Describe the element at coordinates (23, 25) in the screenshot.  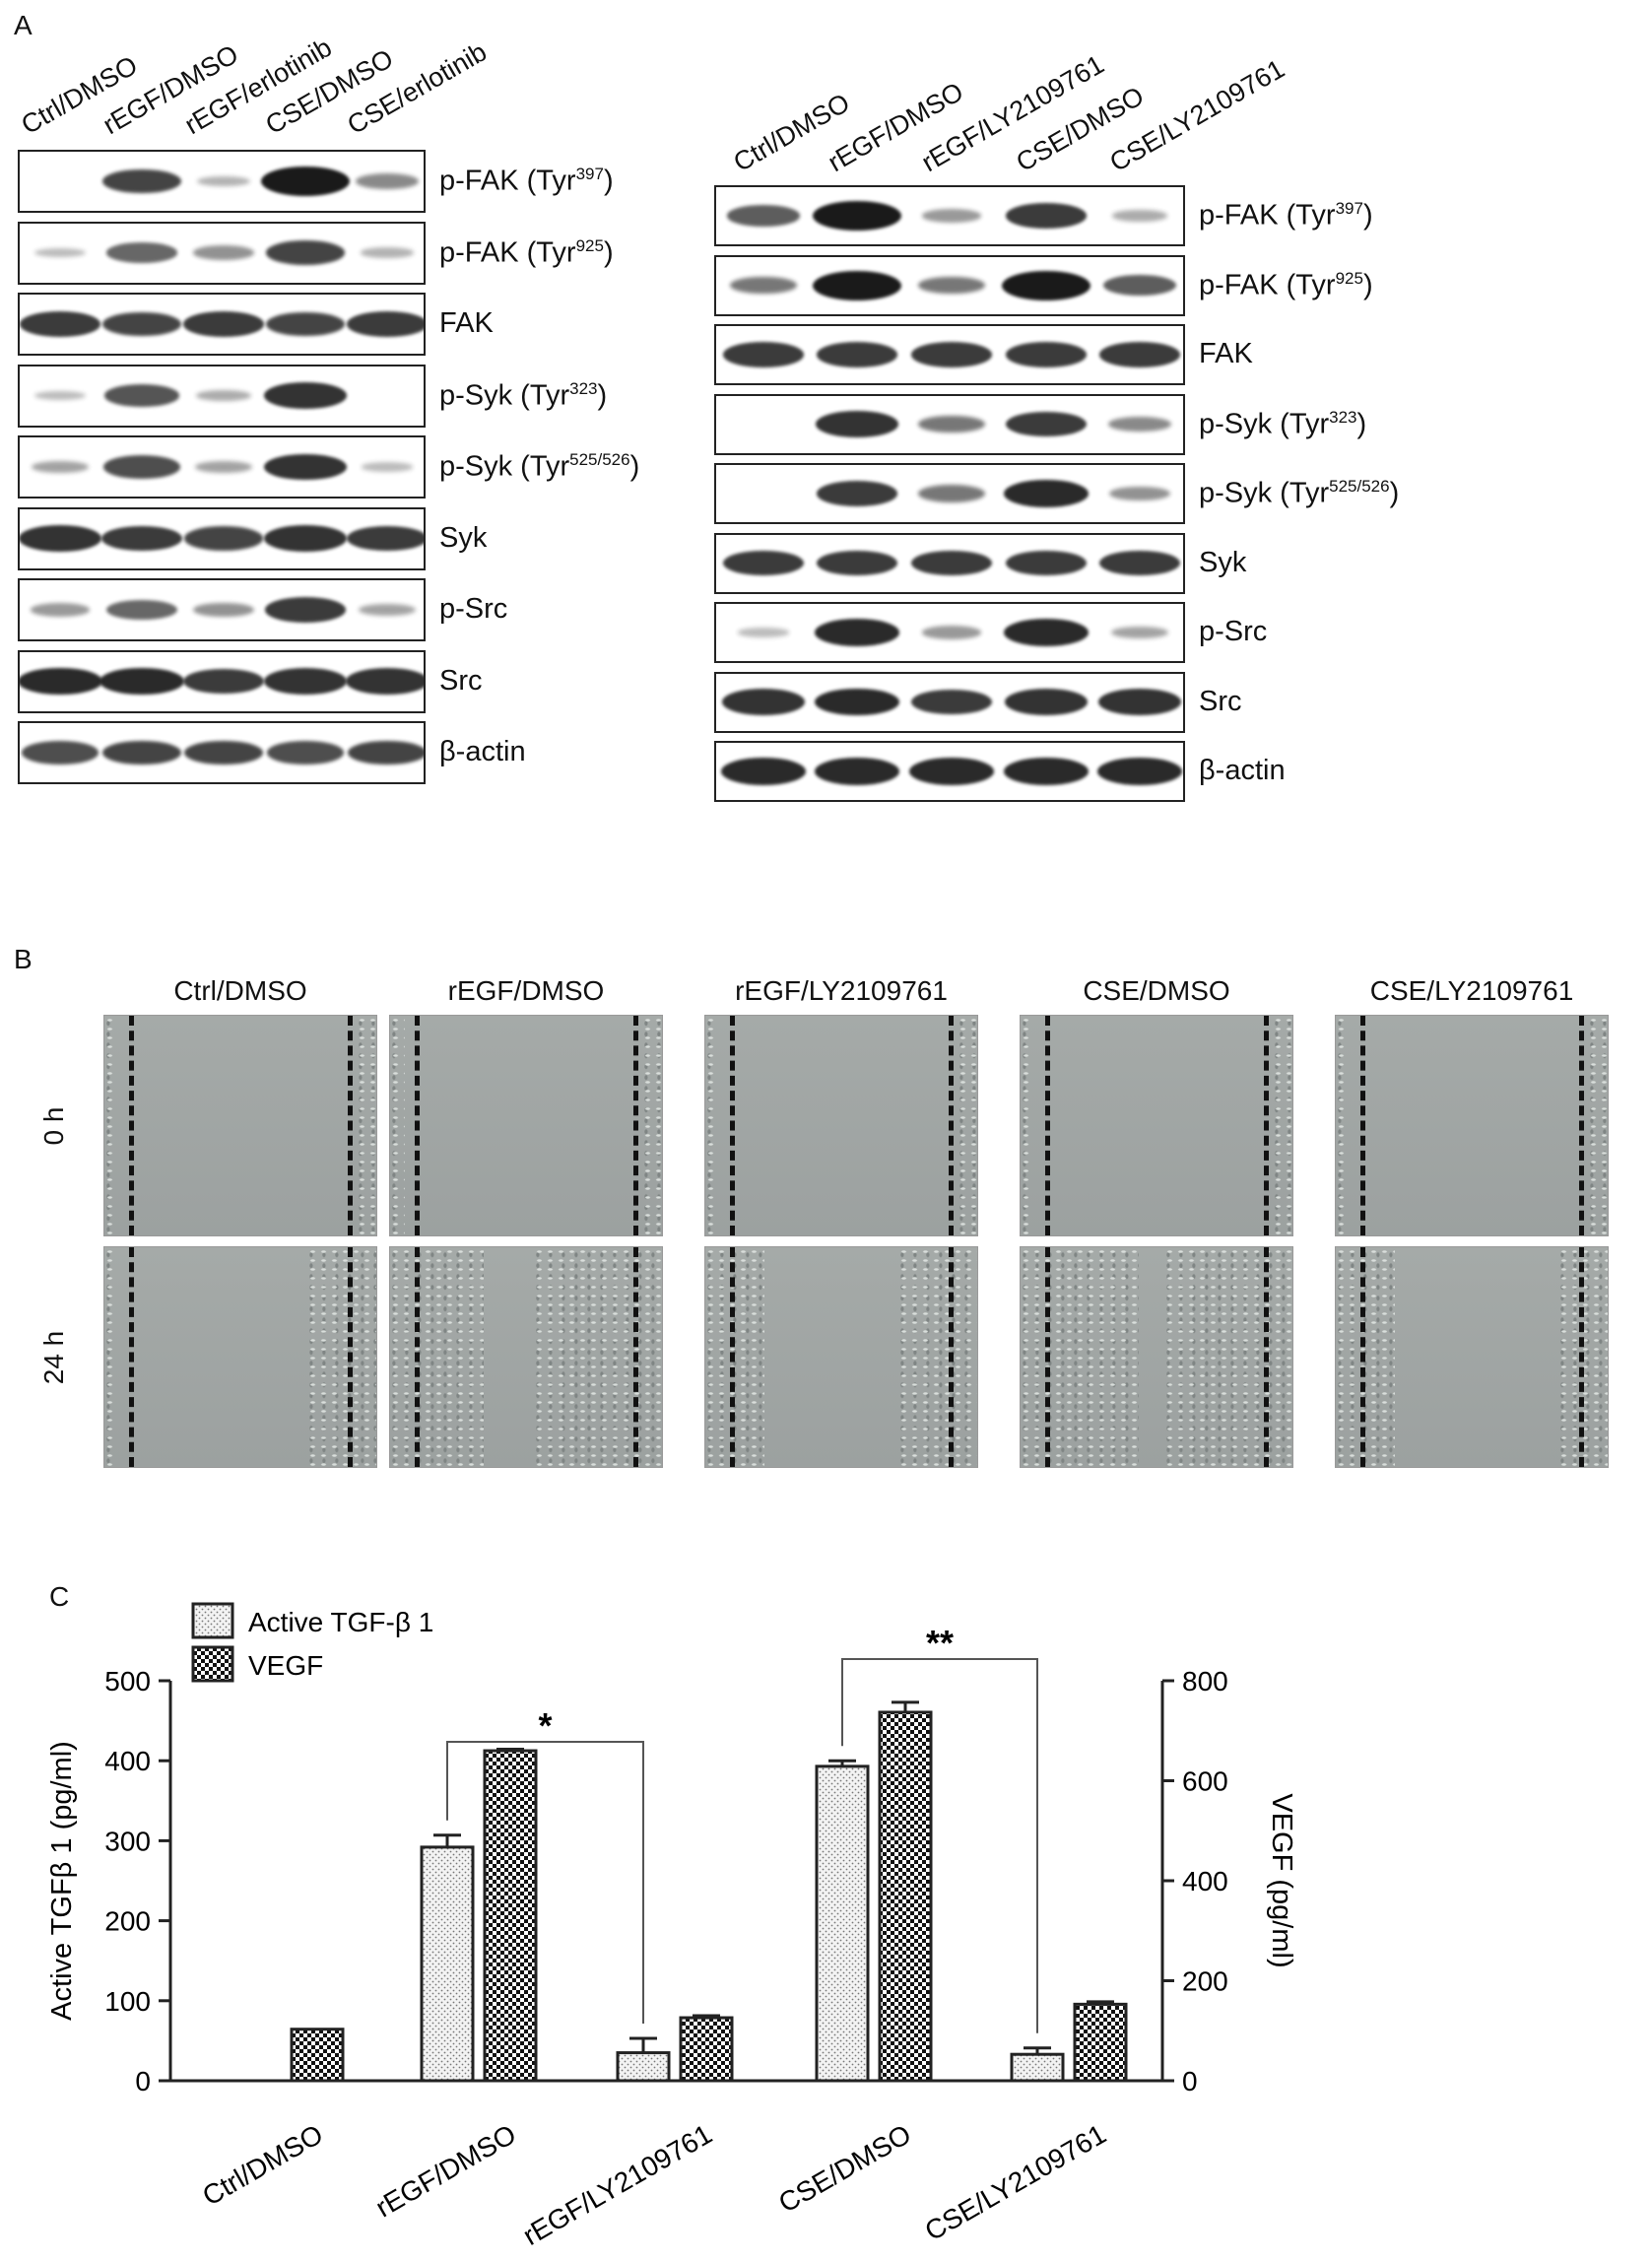
I see `panel-a-letter: A` at that location.